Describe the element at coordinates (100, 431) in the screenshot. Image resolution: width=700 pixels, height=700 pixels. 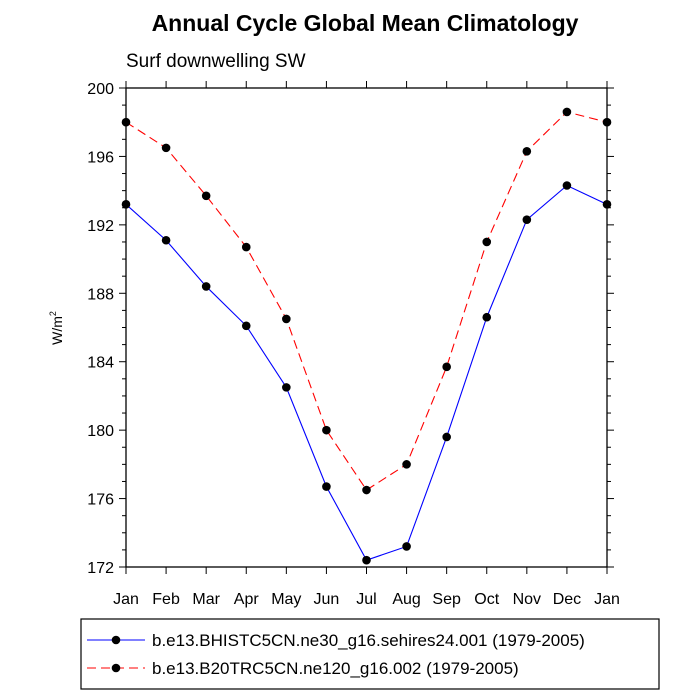
I see `y-tick-label: 180` at that location.